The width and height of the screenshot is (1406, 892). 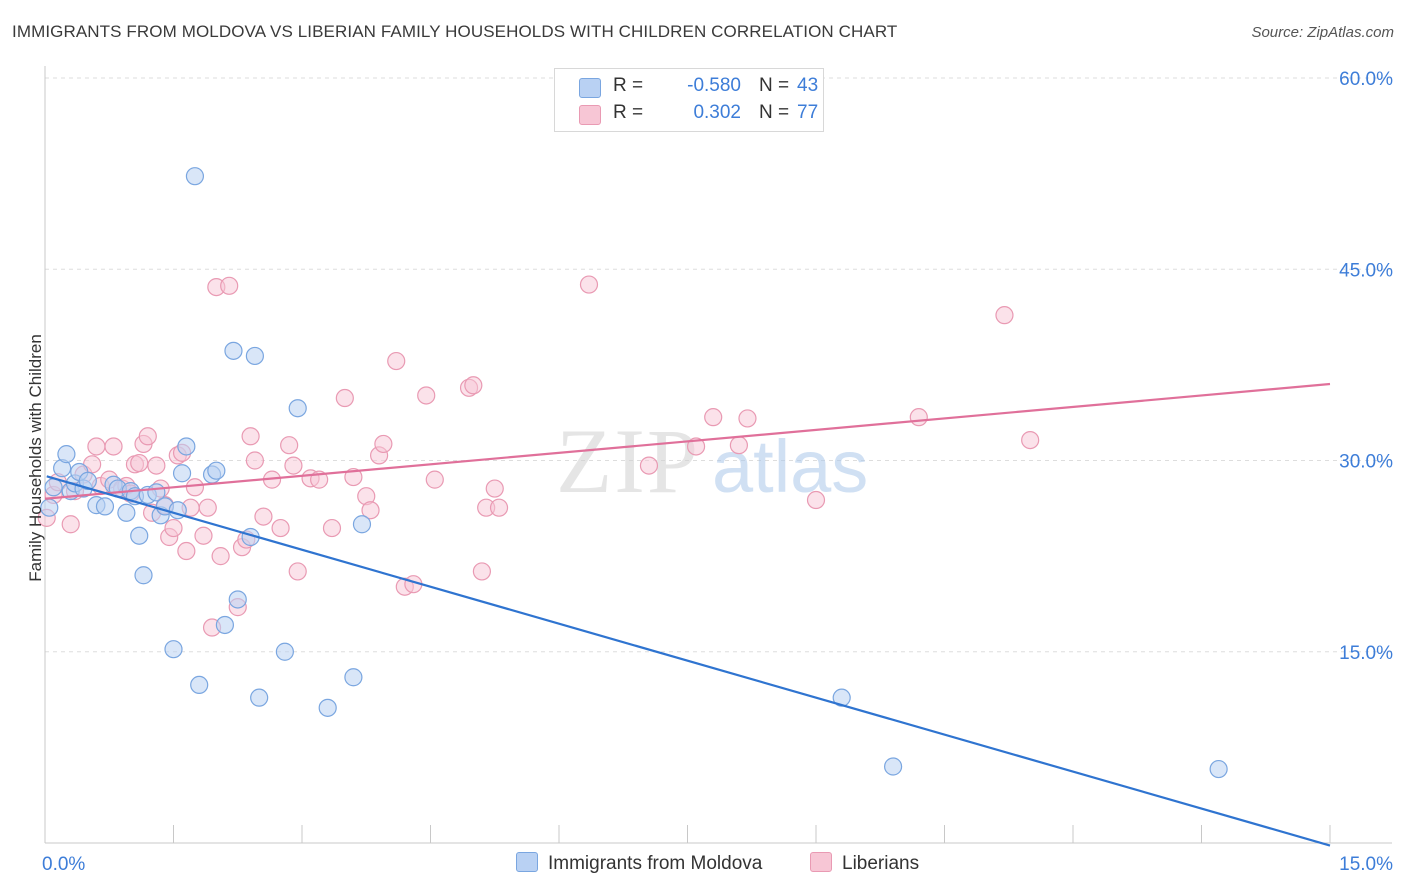 What do you see at coordinates (1322, 32) in the screenshot?
I see `source-label: Source: ZipAtlas.com` at bounding box center [1322, 32].